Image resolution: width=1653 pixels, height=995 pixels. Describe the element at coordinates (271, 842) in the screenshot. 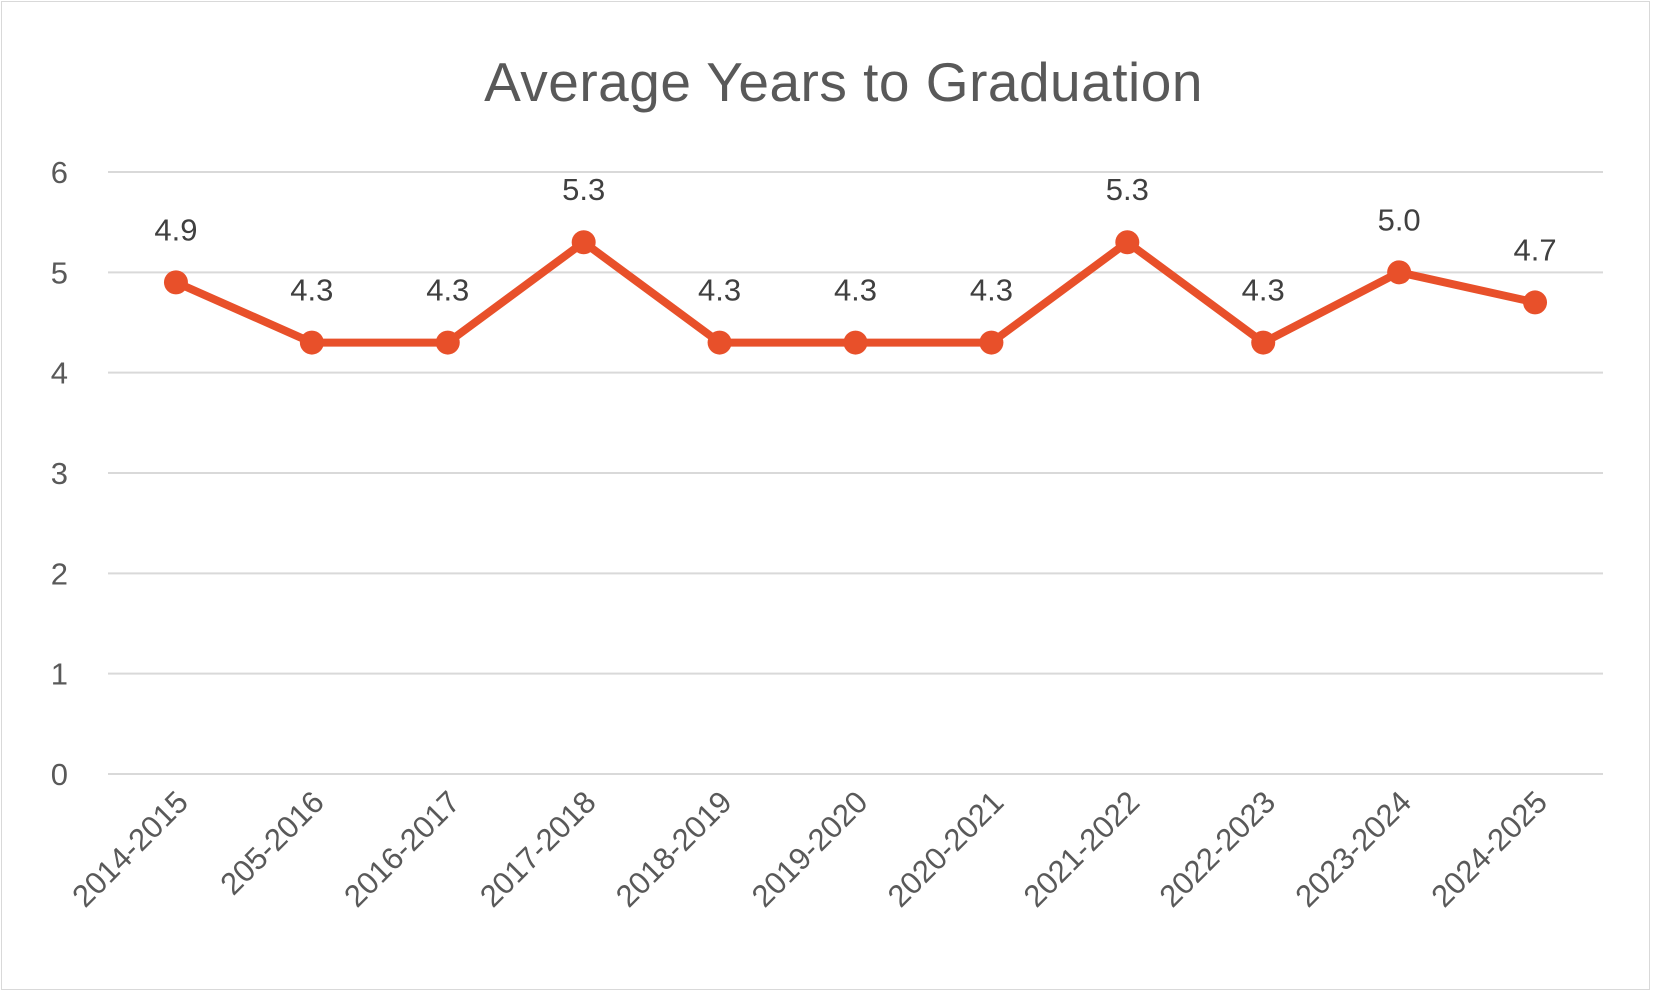

I see `x-tick-label-205-2016: 205-2016` at that location.